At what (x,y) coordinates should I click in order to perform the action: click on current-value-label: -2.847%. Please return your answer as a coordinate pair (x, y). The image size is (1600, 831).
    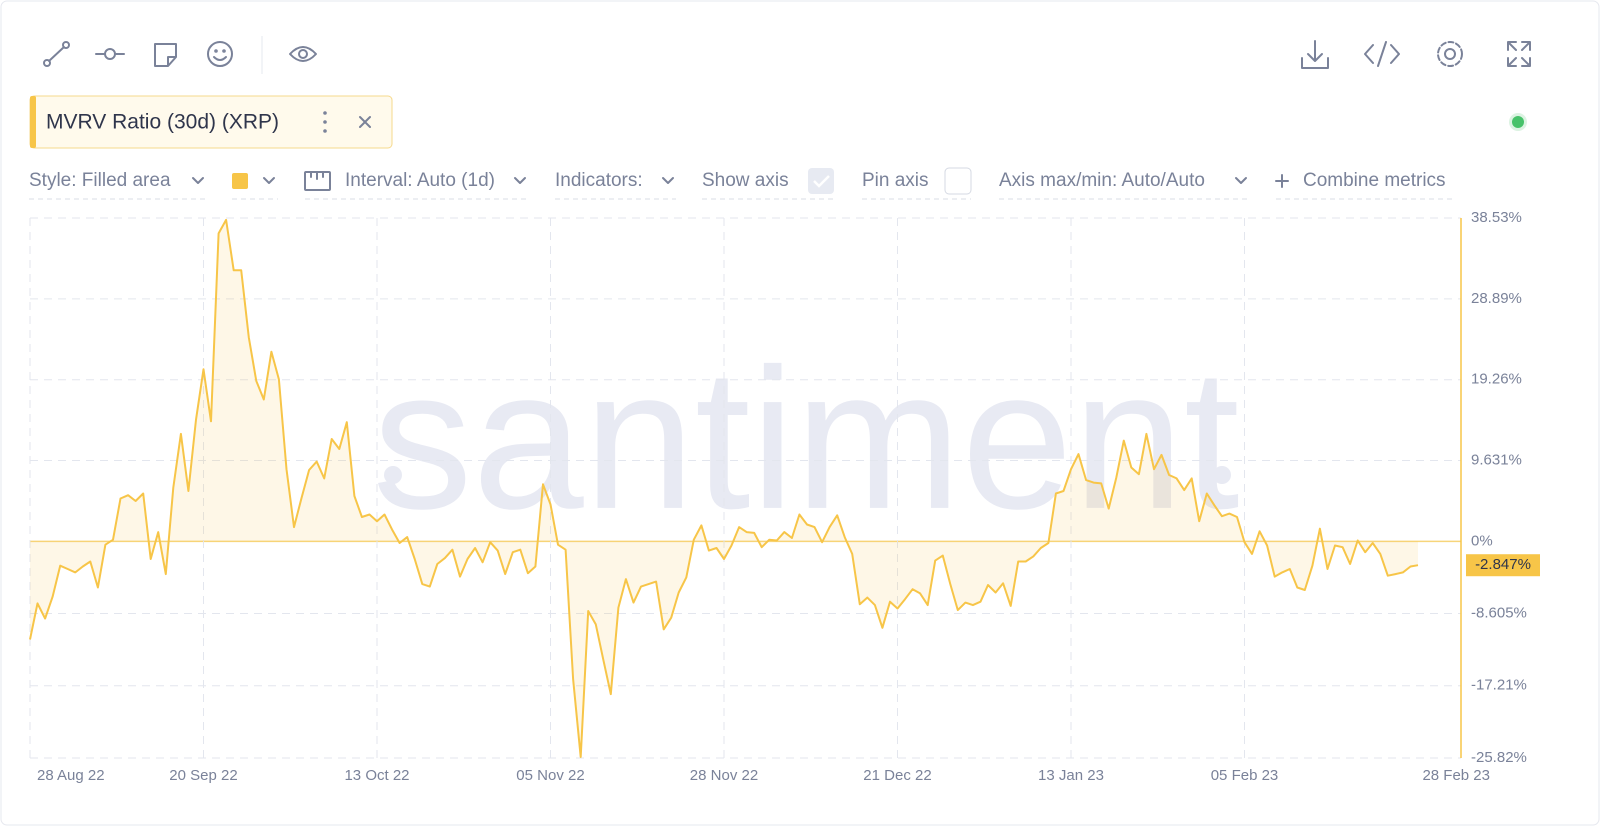
    Looking at the image, I should click on (1503, 564).